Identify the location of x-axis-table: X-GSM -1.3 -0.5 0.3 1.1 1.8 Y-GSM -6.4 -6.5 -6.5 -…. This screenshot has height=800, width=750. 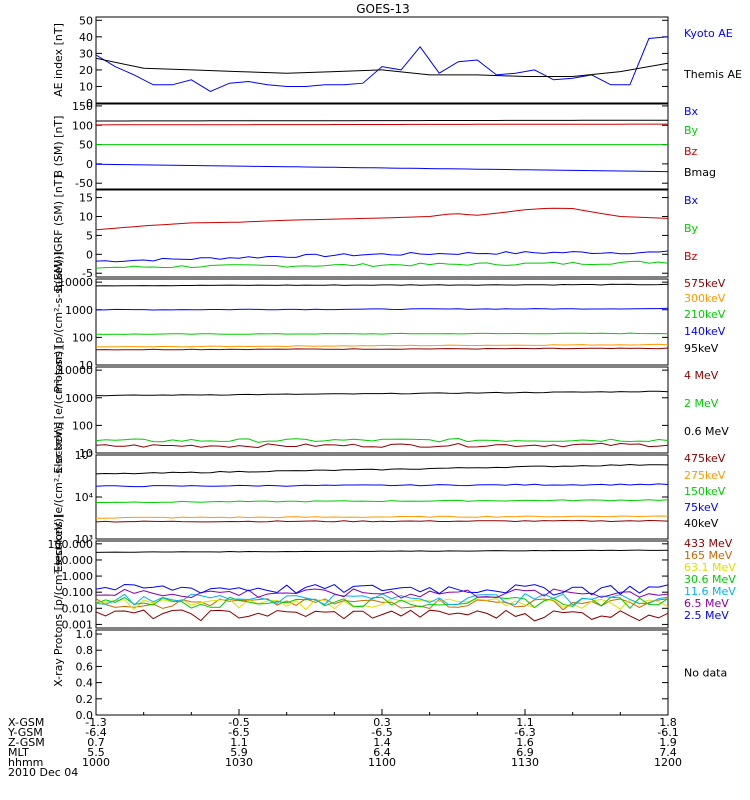
(344, 739).